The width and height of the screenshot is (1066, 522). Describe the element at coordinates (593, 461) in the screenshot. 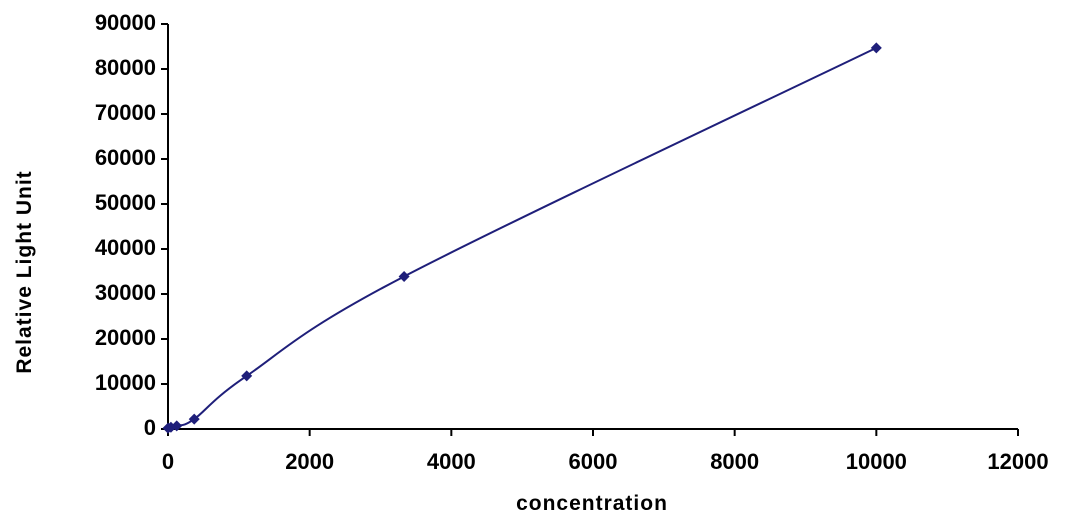

I see `x-tick-label-6000: 6000` at that location.